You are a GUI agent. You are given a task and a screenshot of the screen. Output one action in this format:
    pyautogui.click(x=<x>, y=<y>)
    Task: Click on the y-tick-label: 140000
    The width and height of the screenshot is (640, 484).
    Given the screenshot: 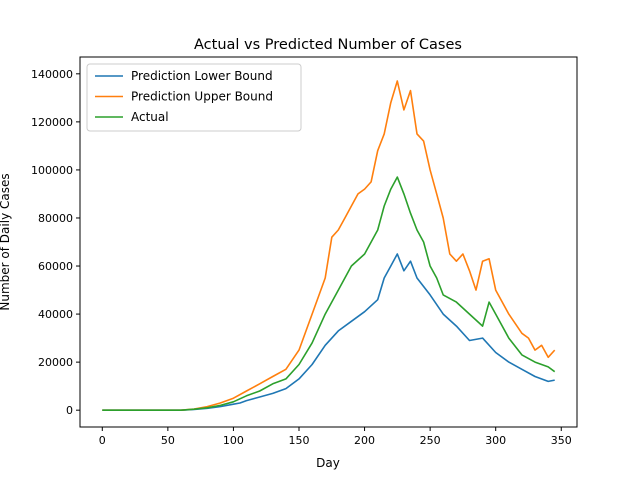 What is the action you would take?
    pyautogui.click(x=52, y=74)
    